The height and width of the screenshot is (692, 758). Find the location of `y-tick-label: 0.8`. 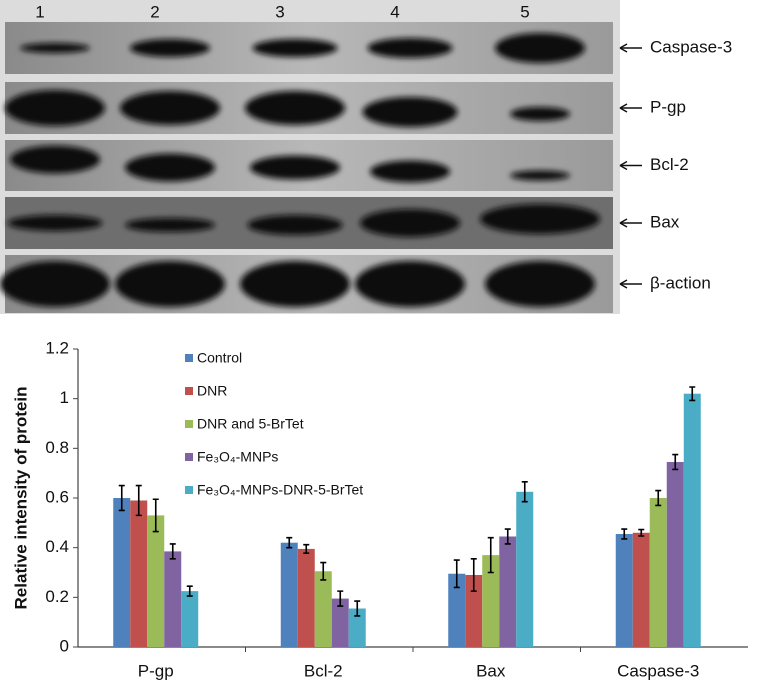

y-tick-label: 0.8 is located at coordinates (57, 447).